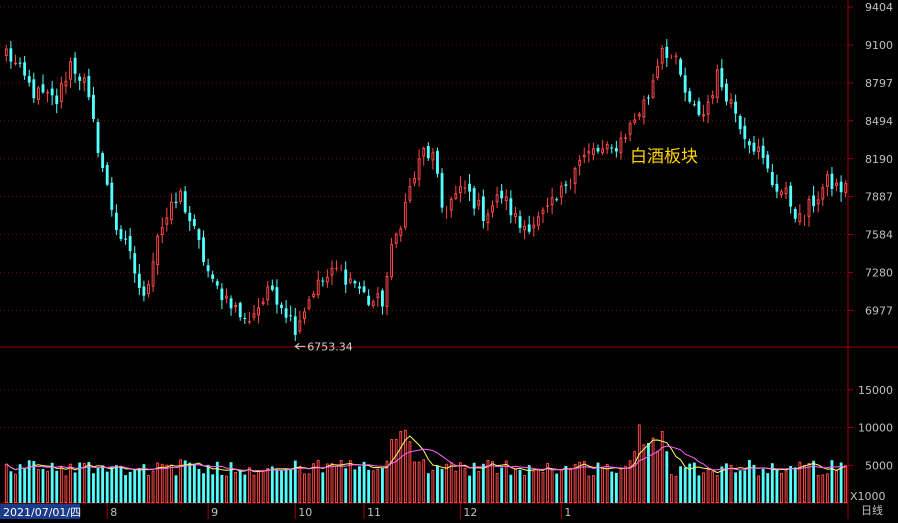  Describe the element at coordinates (879, 83) in the screenshot. I see `price-tick-label: 8797` at that location.